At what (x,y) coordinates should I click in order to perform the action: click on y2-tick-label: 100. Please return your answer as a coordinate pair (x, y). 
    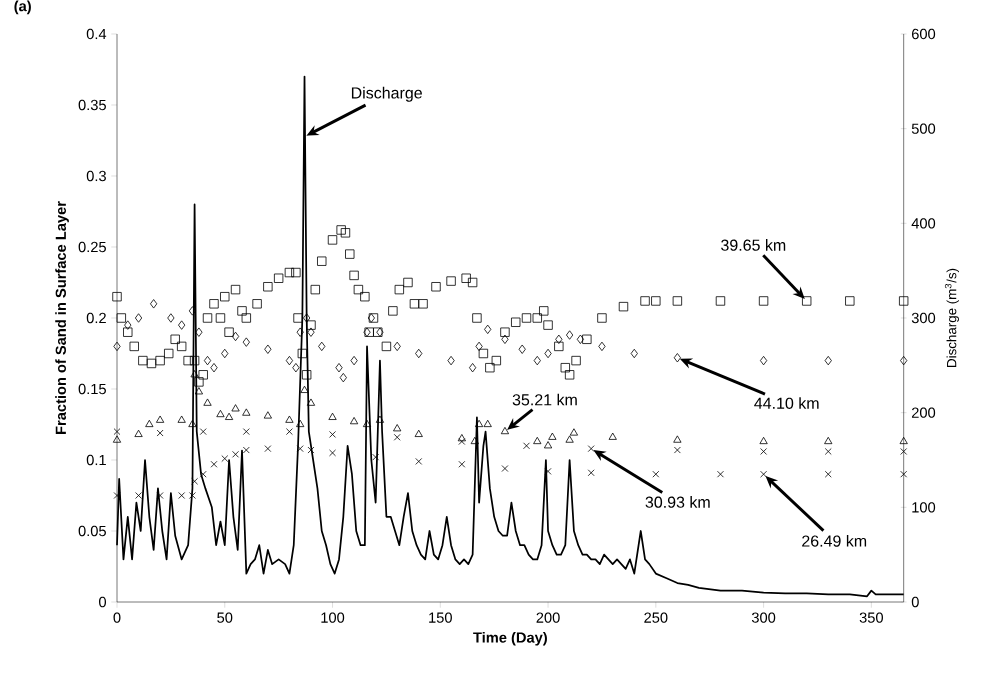
    Looking at the image, I should click on (924, 507).